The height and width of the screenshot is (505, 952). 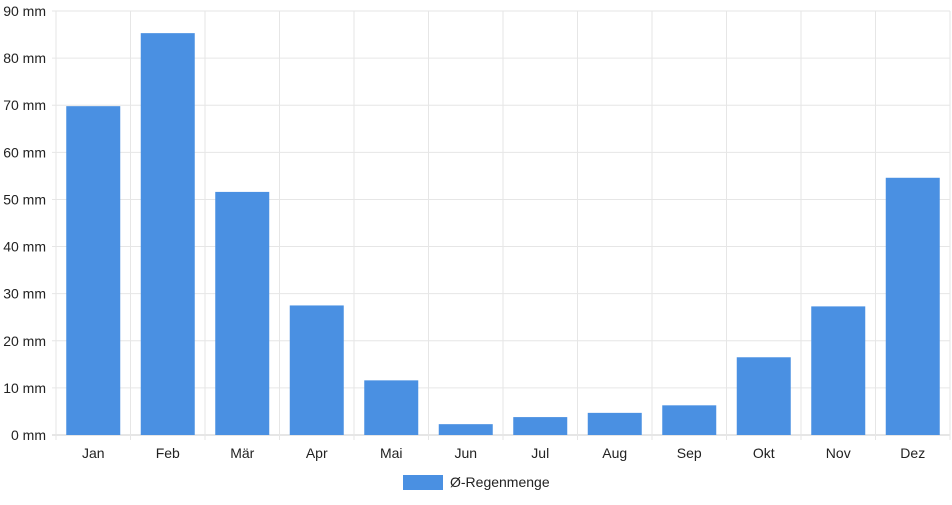 What do you see at coordinates (93, 453) in the screenshot?
I see `x-tick-label: Jan` at bounding box center [93, 453].